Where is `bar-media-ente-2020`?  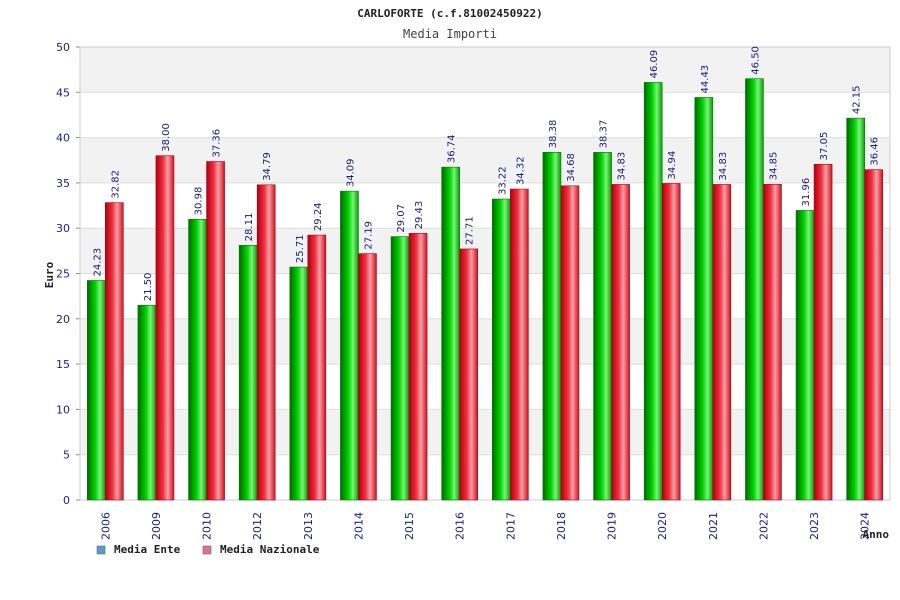 bar-media-ente-2020 is located at coordinates (653, 291).